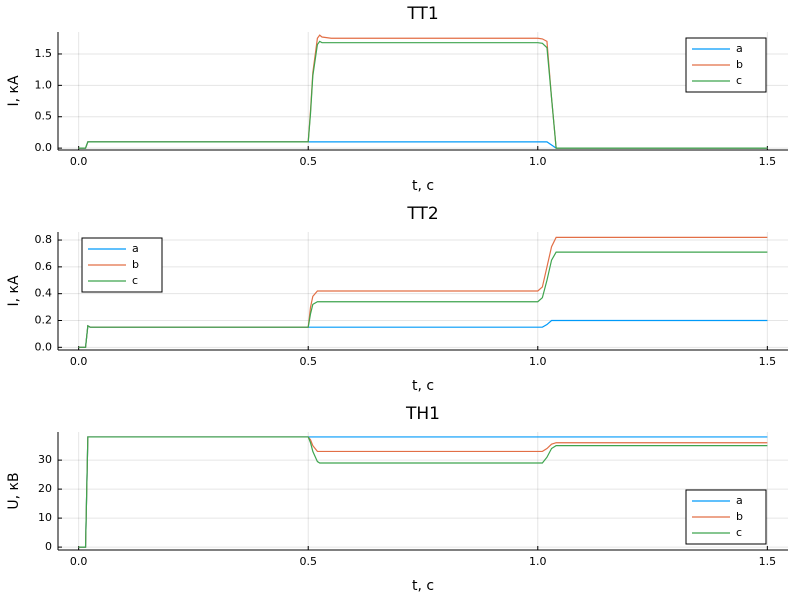 The width and height of the screenshot is (800, 600). Describe the element at coordinates (14, 490) in the screenshot. I see `y-axis-label: U, кВ` at that location.